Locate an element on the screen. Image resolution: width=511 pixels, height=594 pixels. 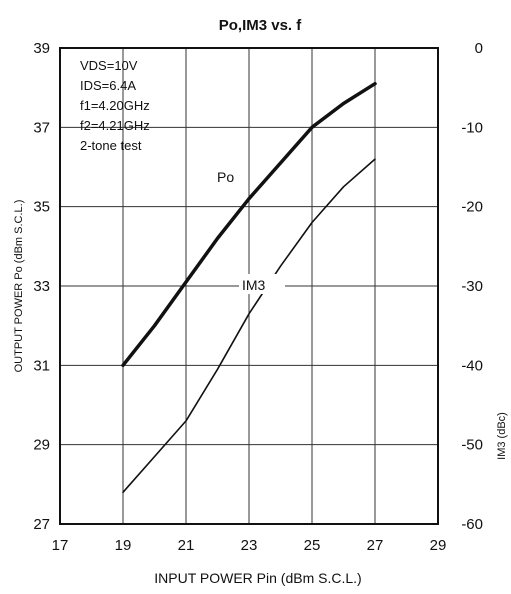
y-left-tick-label-2: 31 is located at coordinates (41, 365).